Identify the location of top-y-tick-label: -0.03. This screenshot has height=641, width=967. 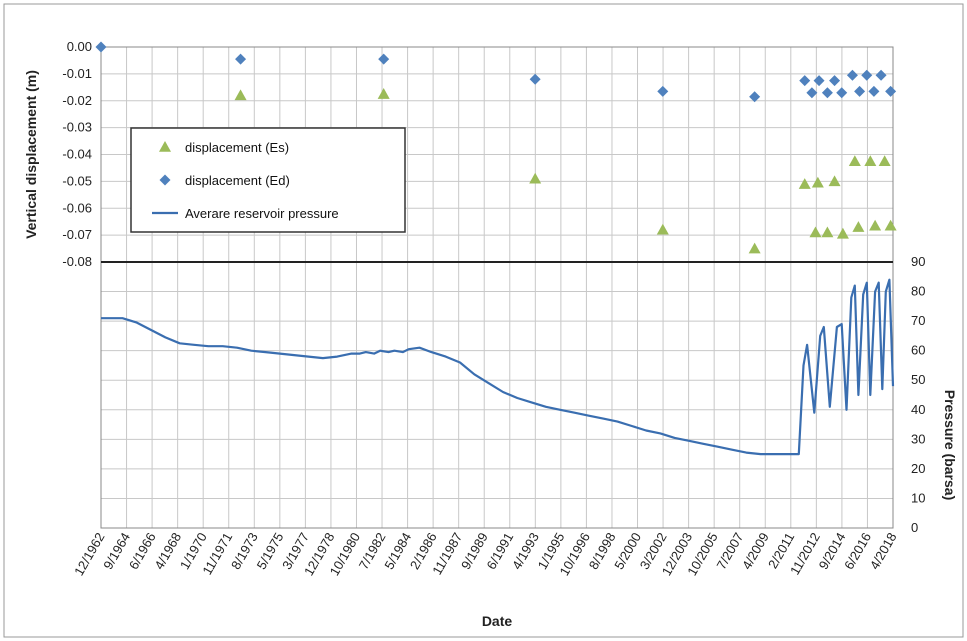
(77, 127).